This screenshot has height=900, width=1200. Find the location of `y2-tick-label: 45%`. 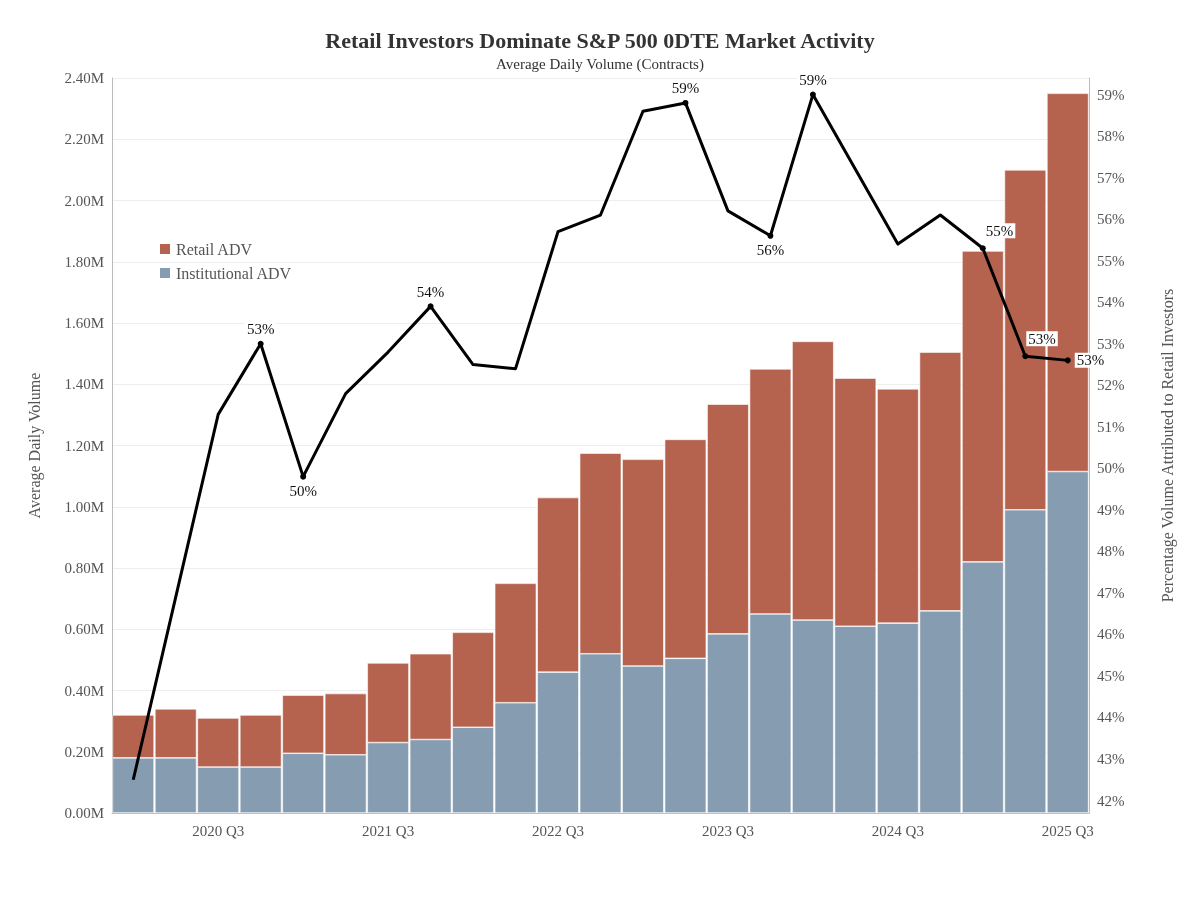

y2-tick-label: 45% is located at coordinates (1111, 675).